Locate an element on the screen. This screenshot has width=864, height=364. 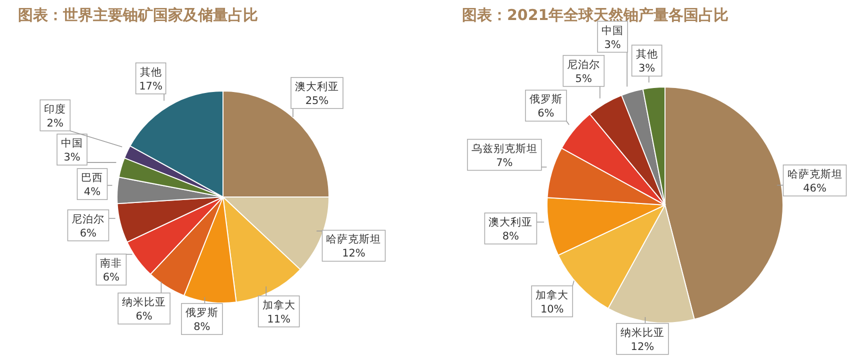
data-label: 4% is located at coordinates (92, 192).